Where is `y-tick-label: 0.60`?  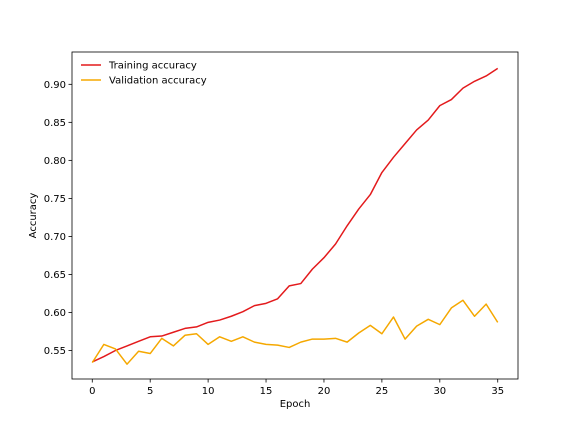
y-tick-label: 0.60 is located at coordinates (55, 313).